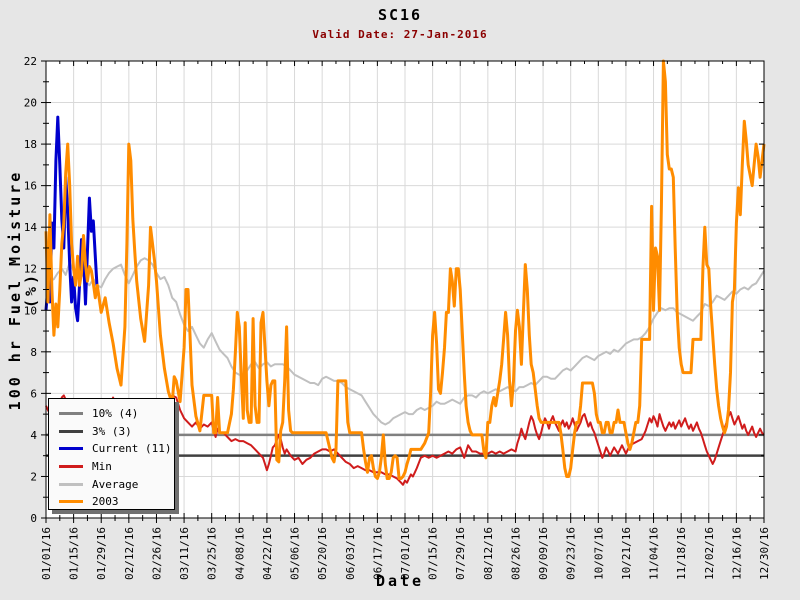 The height and width of the screenshot is (600, 800). Describe the element at coordinates (31, 227) in the screenshot. I see `y-tick-label: 14` at that location.